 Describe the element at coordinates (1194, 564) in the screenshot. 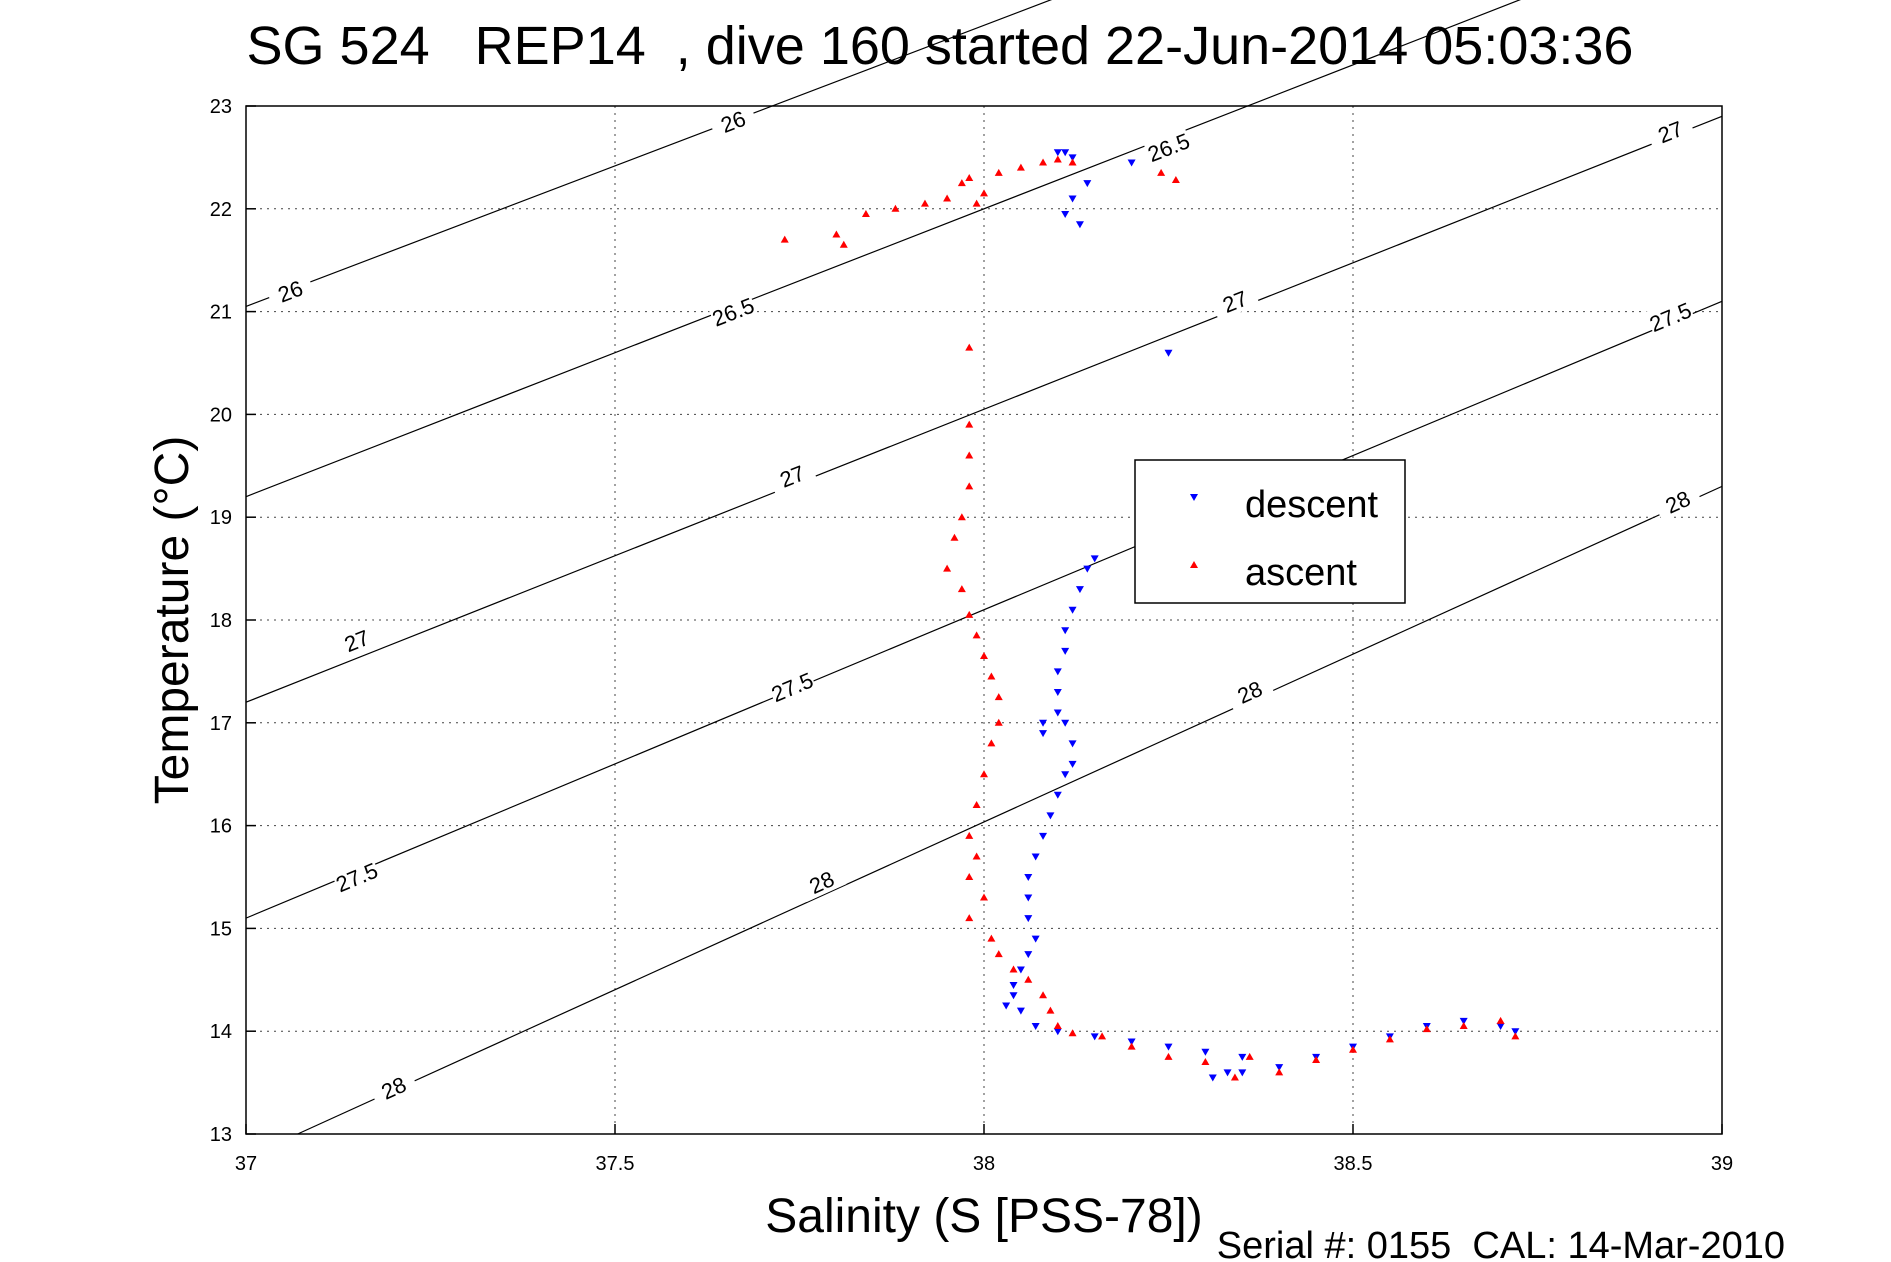

I see `legend-ascent-marker` at that location.